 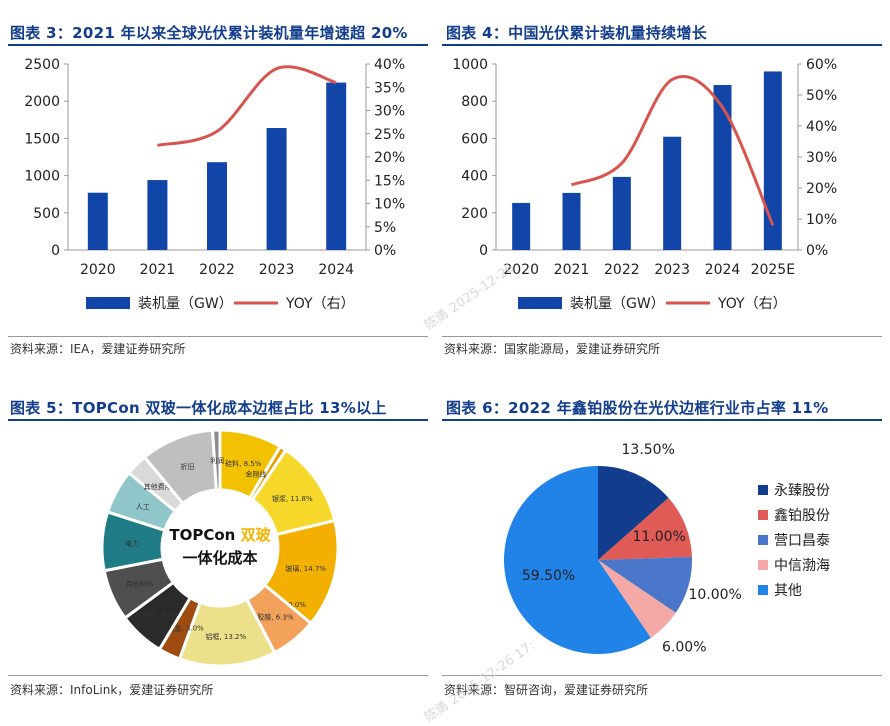 What do you see at coordinates (474, 102) in the screenshot?
I see `y-tick-label-left: 800` at bounding box center [474, 102].